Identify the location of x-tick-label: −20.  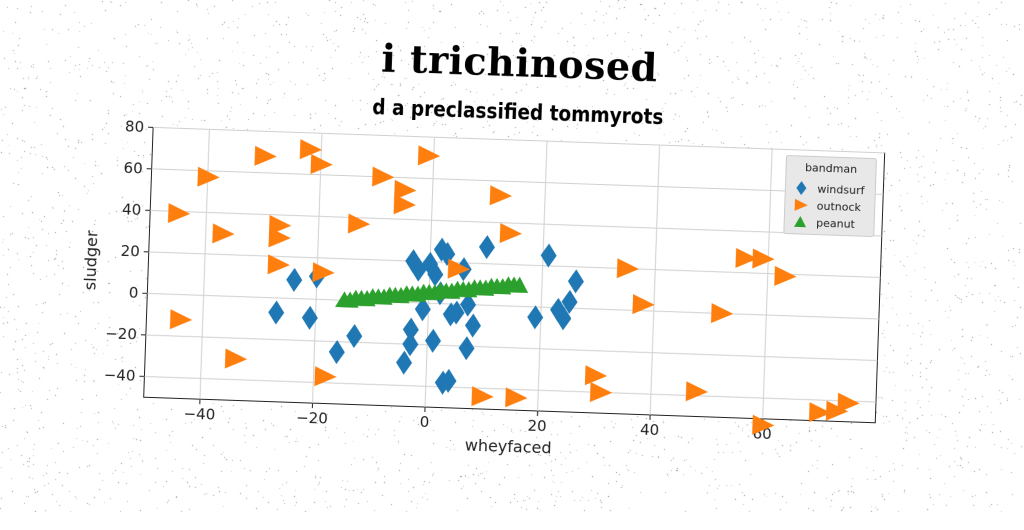
(312, 418).